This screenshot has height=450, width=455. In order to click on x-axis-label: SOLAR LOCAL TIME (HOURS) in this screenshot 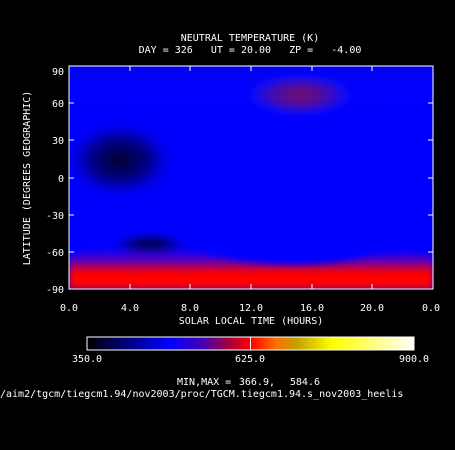, I will do `click(251, 321)`.